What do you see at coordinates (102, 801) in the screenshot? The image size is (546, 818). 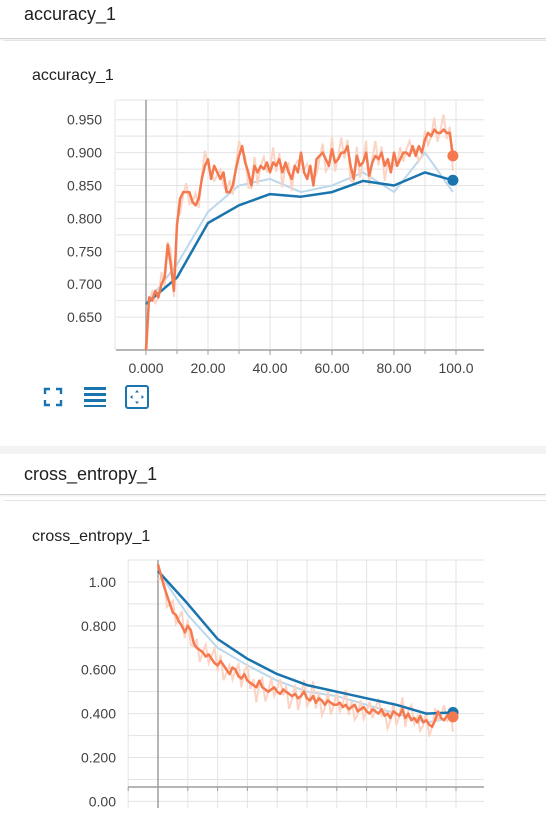 I see `y-tick-label: 0.00` at bounding box center [102, 801].